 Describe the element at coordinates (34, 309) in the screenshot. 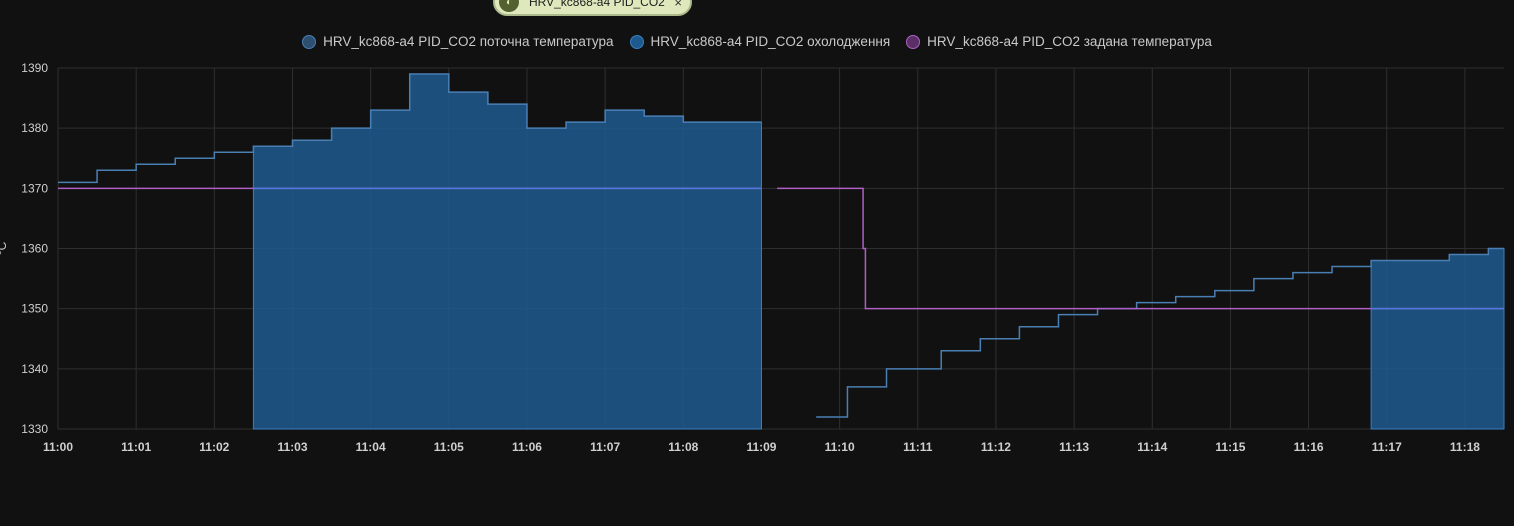

I see `y-tick-label: 1350` at that location.